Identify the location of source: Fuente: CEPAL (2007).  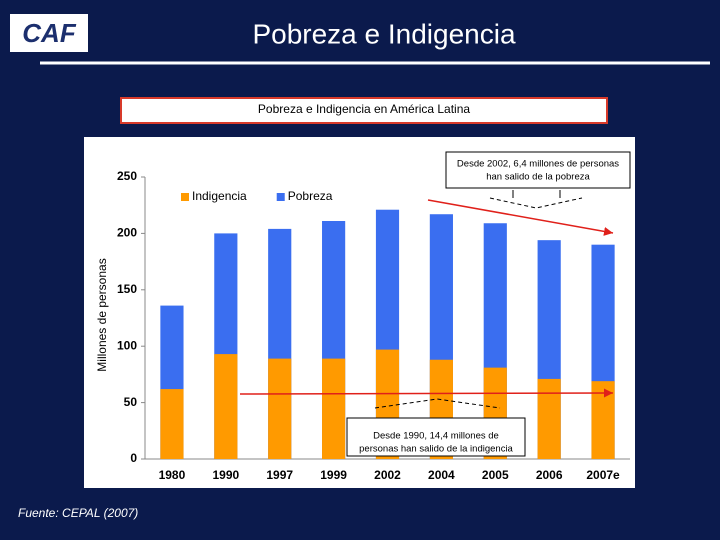
(78, 513).